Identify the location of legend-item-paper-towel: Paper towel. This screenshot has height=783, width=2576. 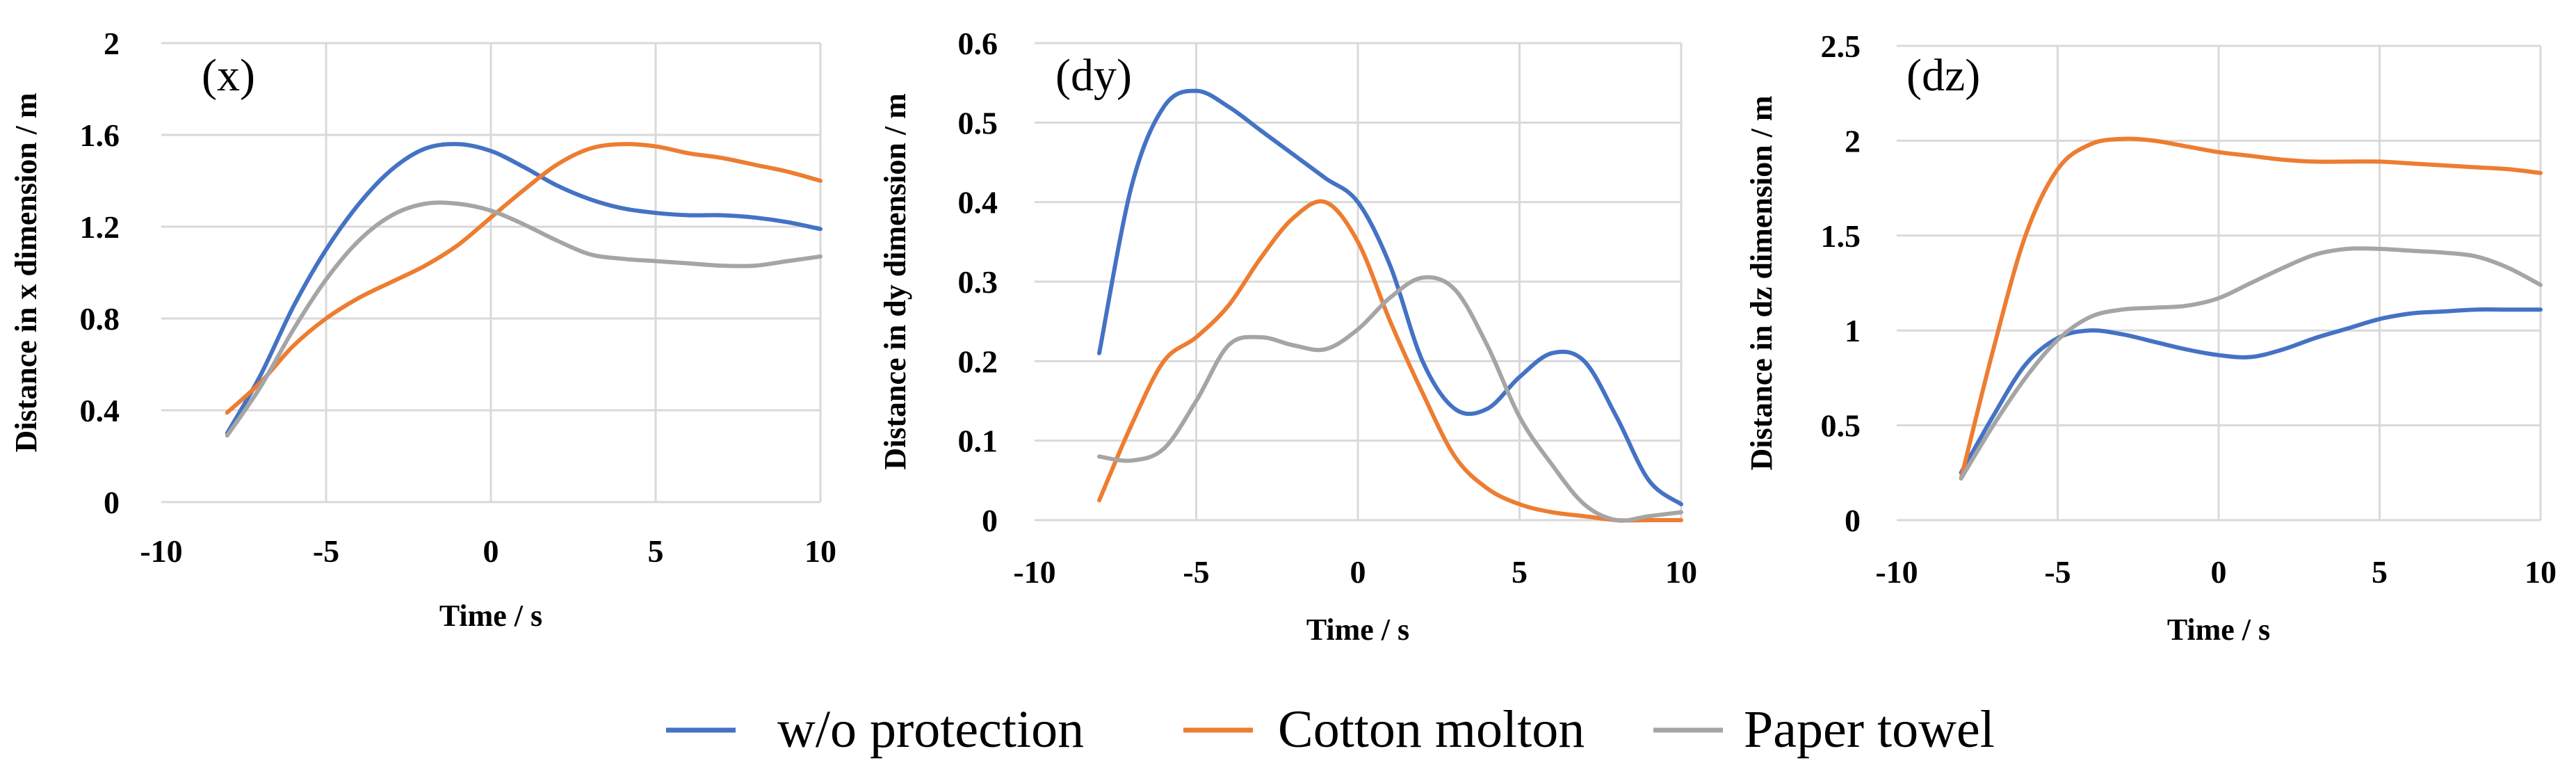
(1824, 729).